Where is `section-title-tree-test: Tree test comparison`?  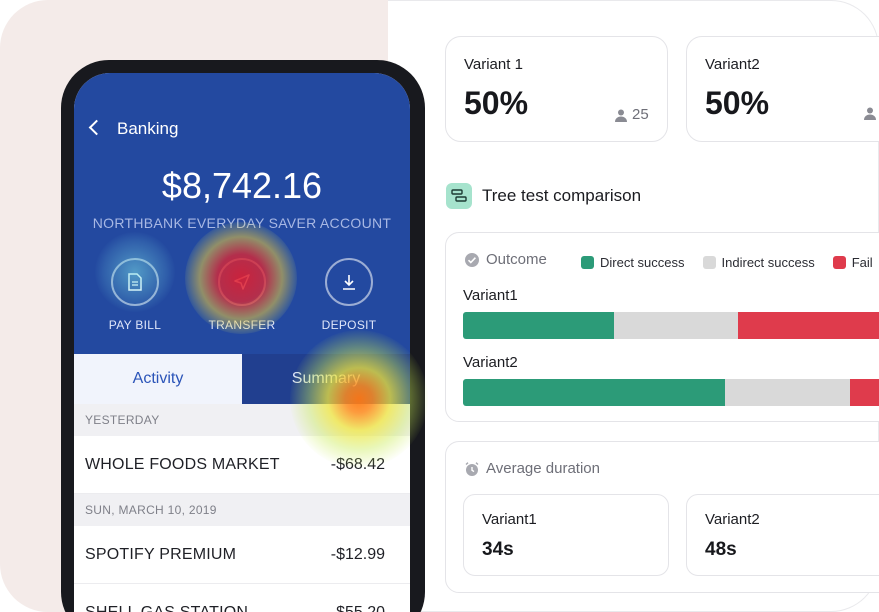 section-title-tree-test: Tree test comparison is located at coordinates (543, 196).